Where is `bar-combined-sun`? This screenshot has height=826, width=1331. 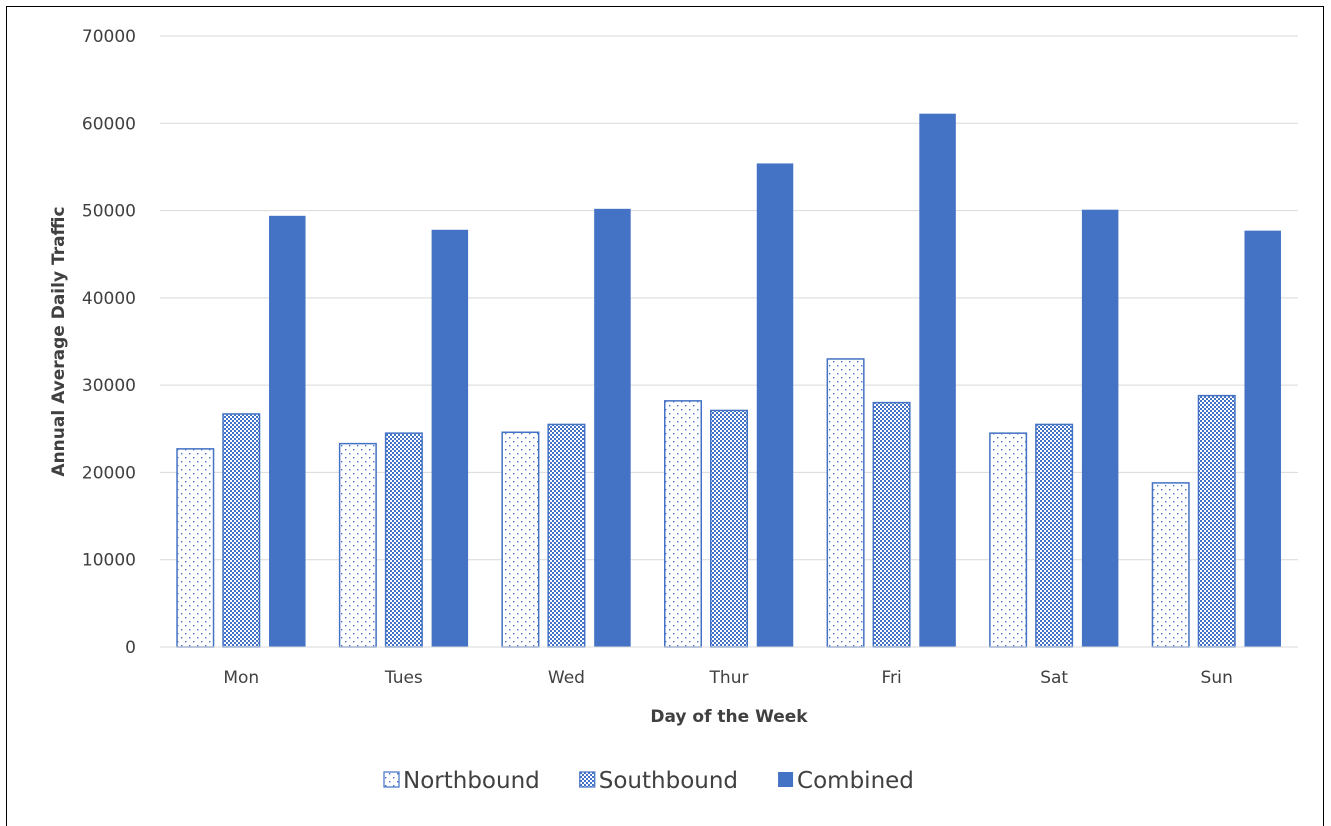 bar-combined-sun is located at coordinates (1262, 438).